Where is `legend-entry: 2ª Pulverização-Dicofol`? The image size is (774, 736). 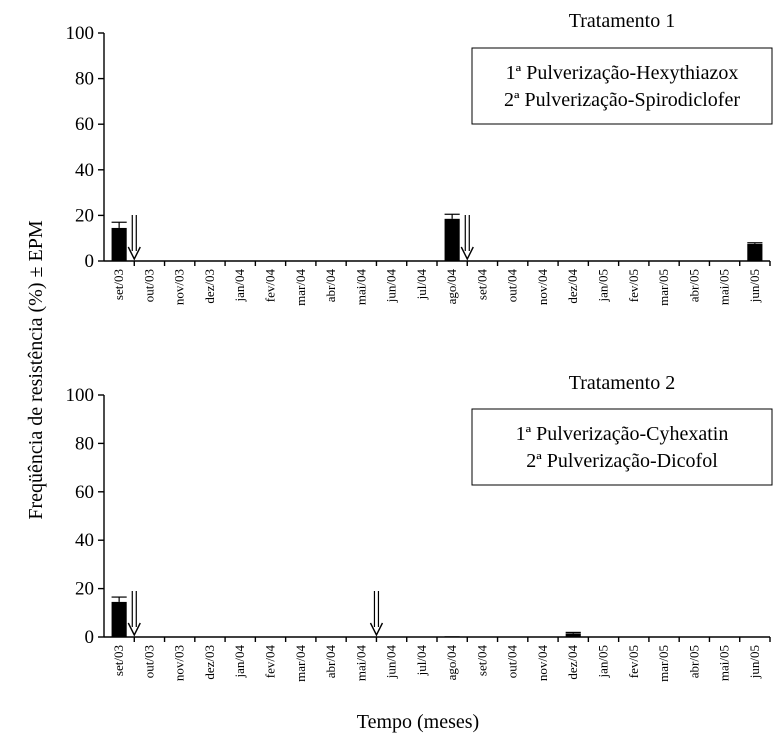
legend-entry: 2ª Pulverização-Dicofol is located at coordinates (622, 461).